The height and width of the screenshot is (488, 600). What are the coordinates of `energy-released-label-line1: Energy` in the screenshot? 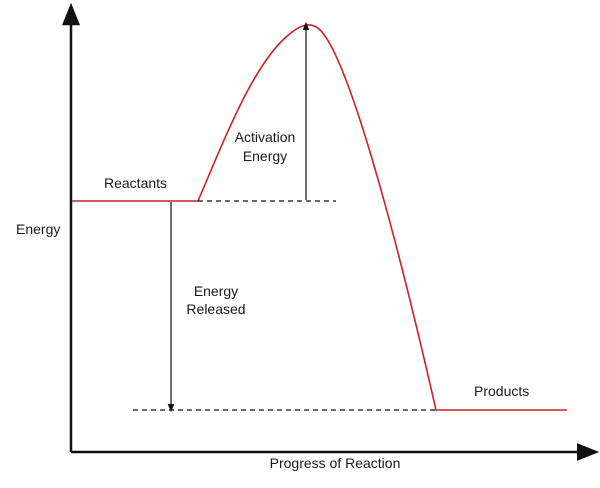 It's located at (216, 291).